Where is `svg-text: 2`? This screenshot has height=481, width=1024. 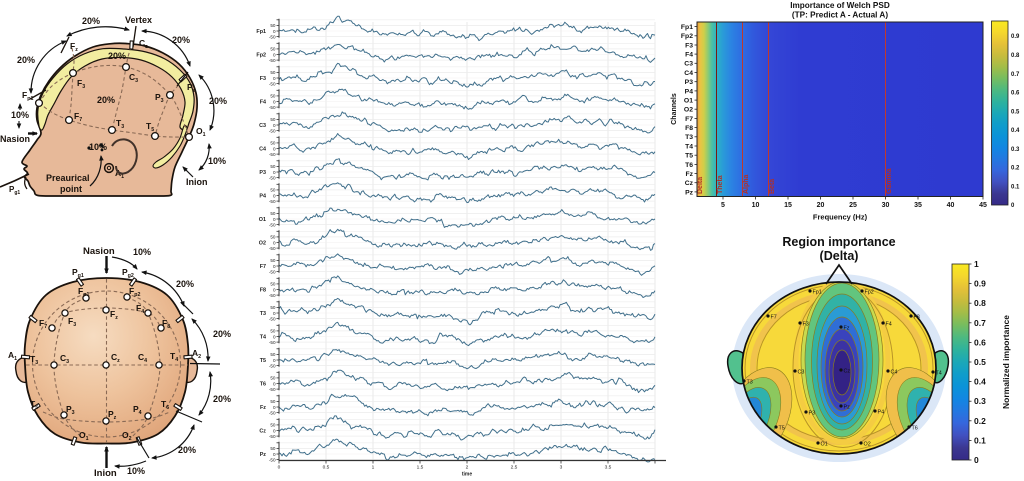
svg-text: 2 is located at coordinates (467, 468).